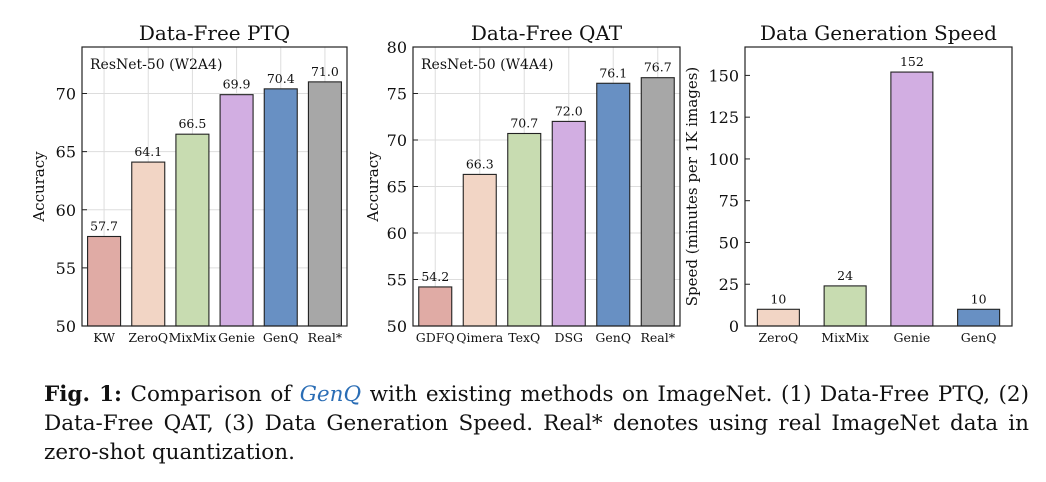  What do you see at coordinates (692, 187) in the screenshot?
I see `y-axis-label: Speed (minutes per 1K images)` at bounding box center [692, 187].